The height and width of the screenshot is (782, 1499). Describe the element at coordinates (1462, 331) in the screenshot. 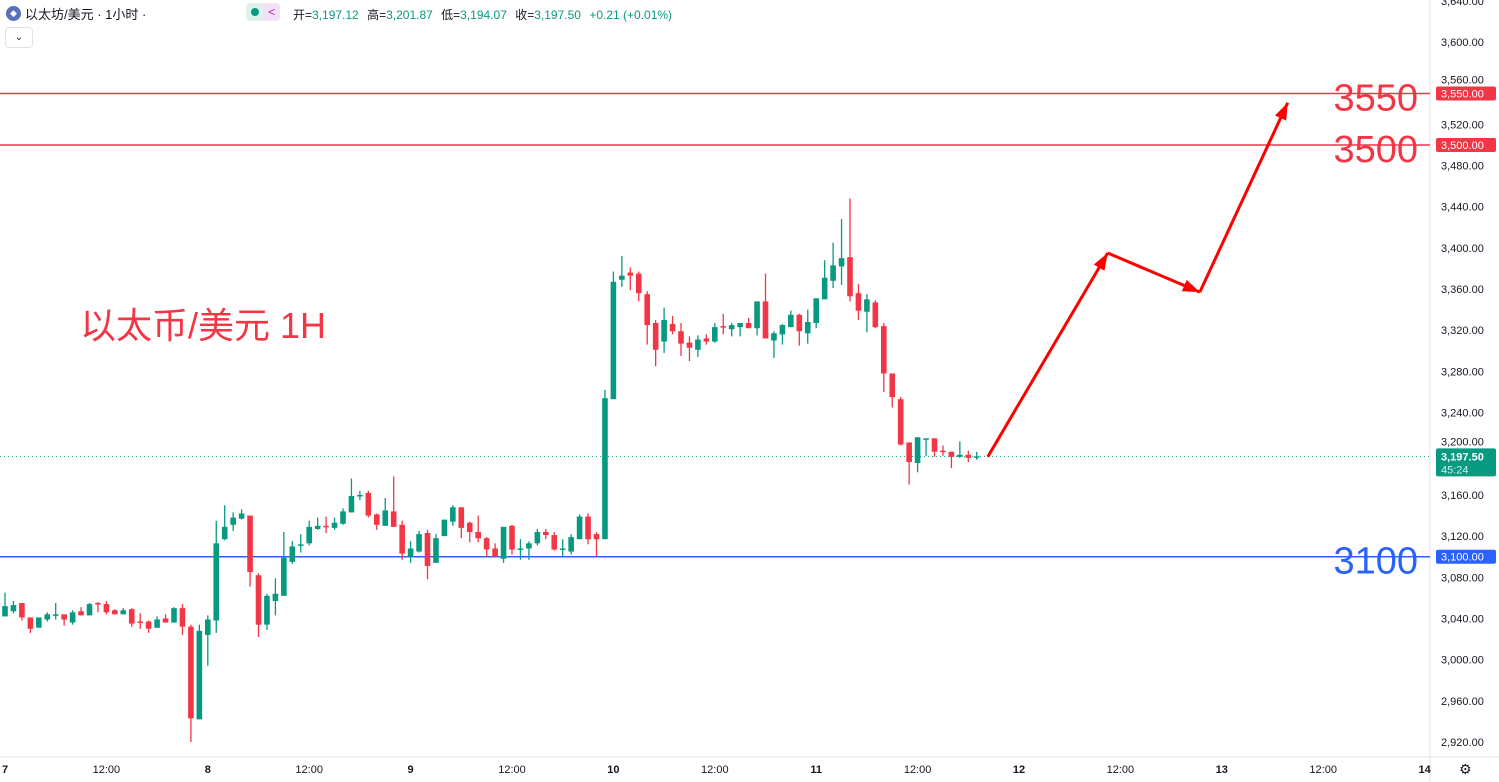

I see `price-tick-label: 3,320.00` at that location.